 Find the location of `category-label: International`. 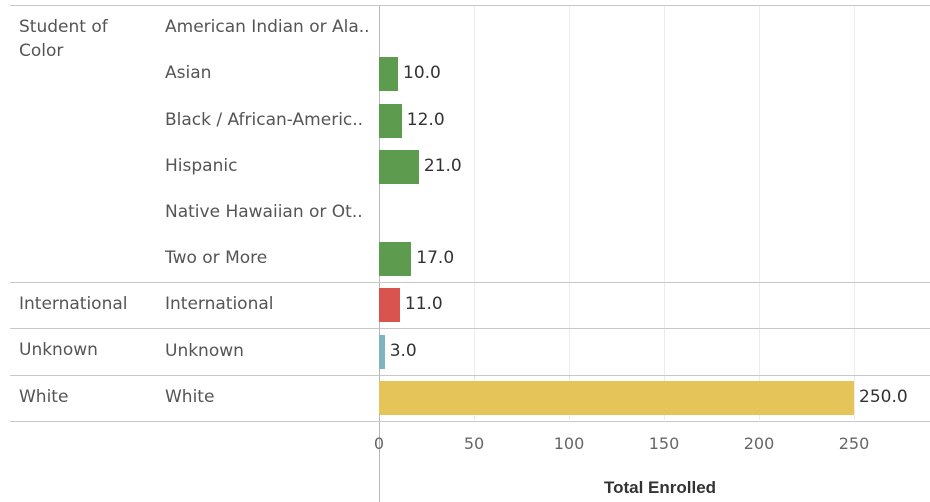

category-label: International is located at coordinates (219, 304).